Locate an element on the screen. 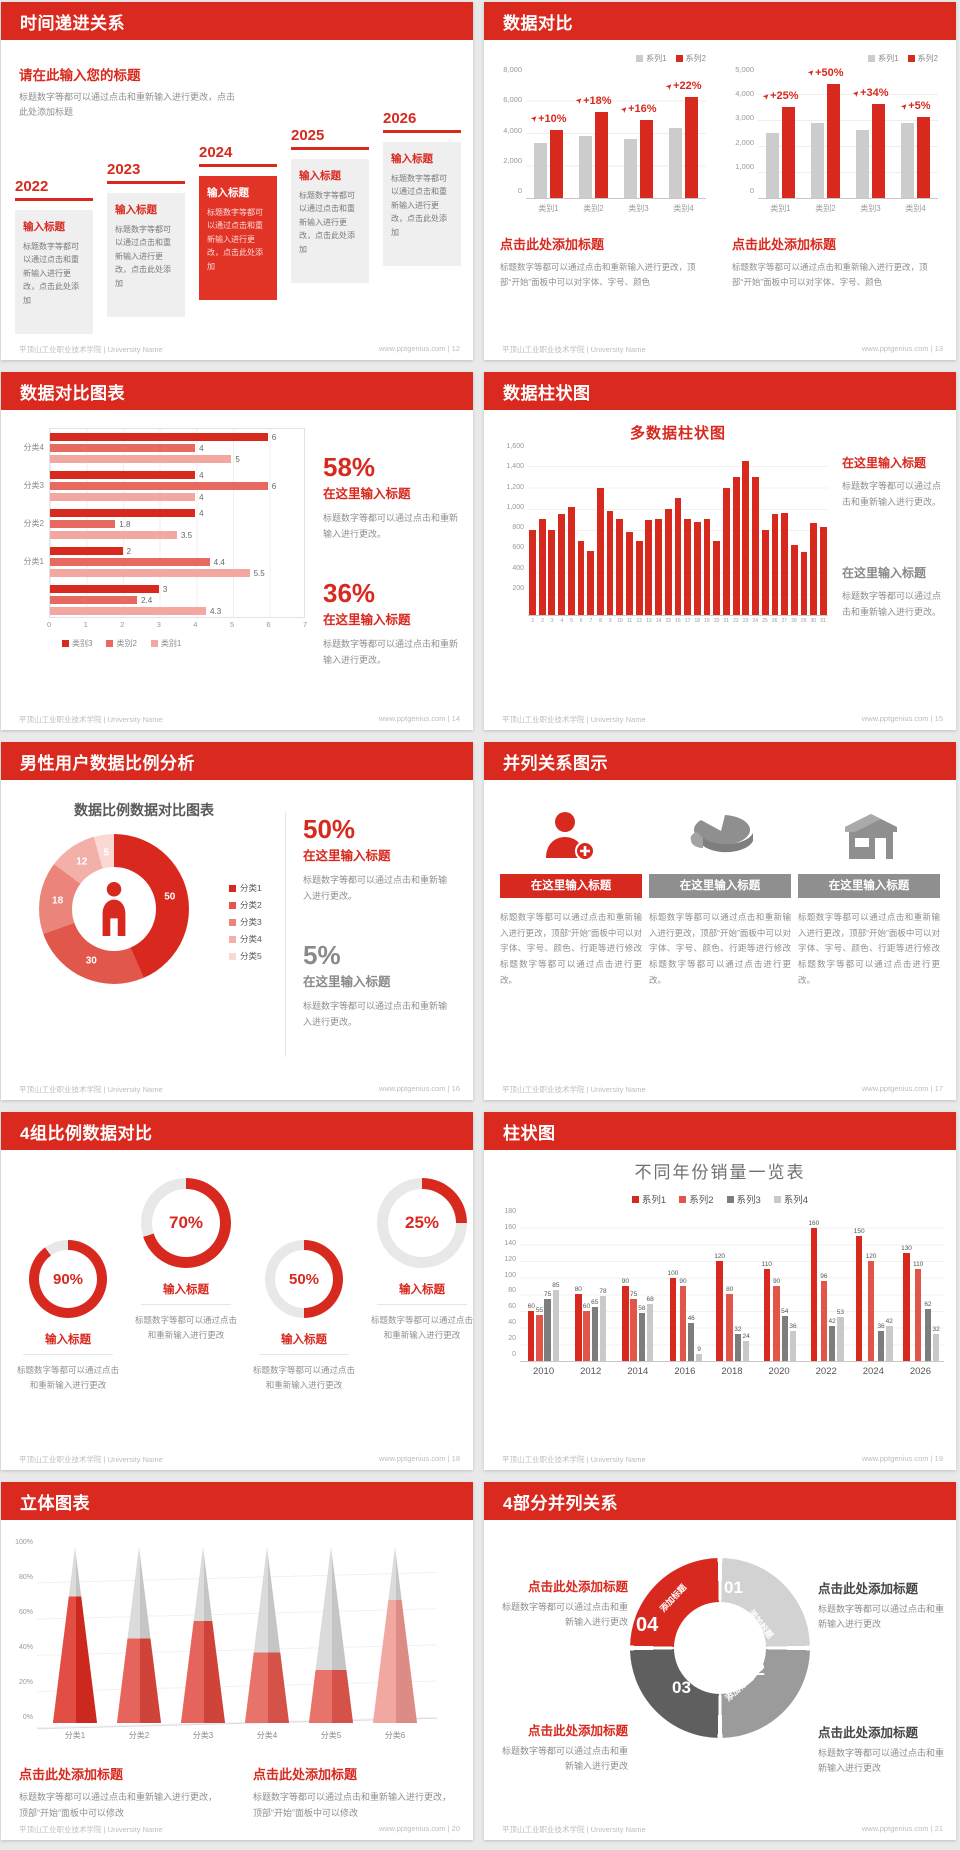 The width and height of the screenshot is (960, 1850). value-label: 120 is located at coordinates (720, 1256).